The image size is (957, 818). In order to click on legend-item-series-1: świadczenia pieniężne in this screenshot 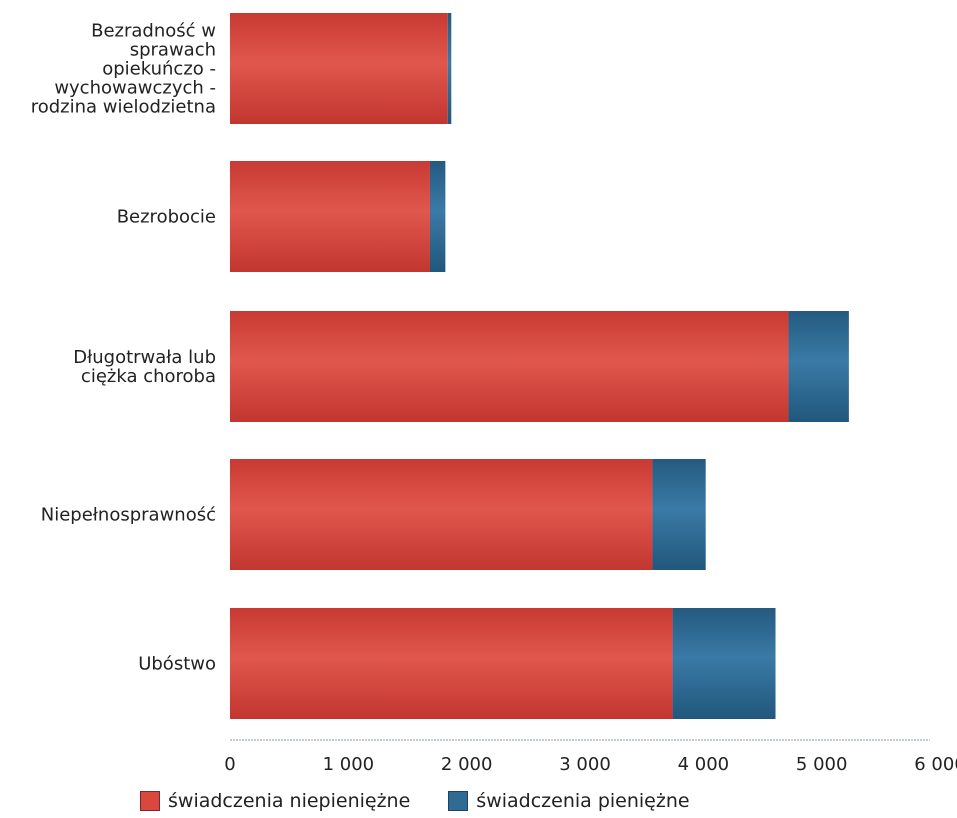, I will do `click(569, 801)`.